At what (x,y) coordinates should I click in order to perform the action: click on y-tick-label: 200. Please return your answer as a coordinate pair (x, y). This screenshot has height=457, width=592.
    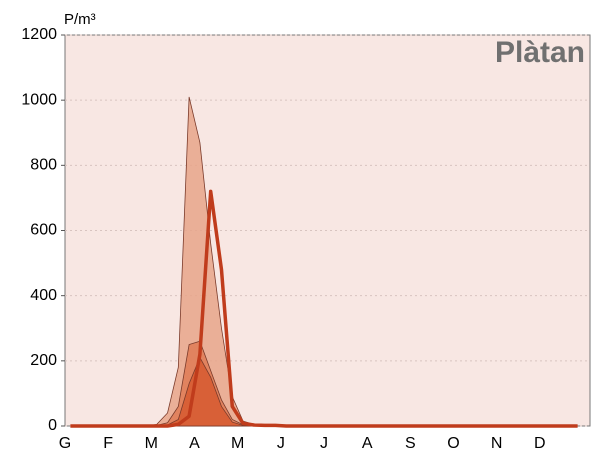
    Looking at the image, I should click on (43, 360).